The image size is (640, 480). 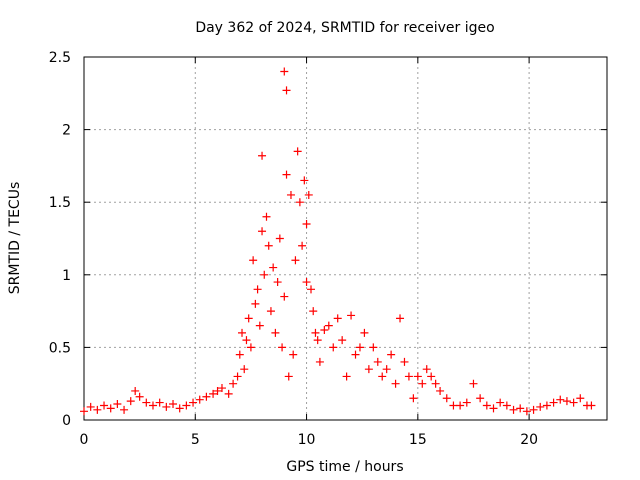 What do you see at coordinates (529, 440) in the screenshot?
I see `x-tick-label: 20` at bounding box center [529, 440].